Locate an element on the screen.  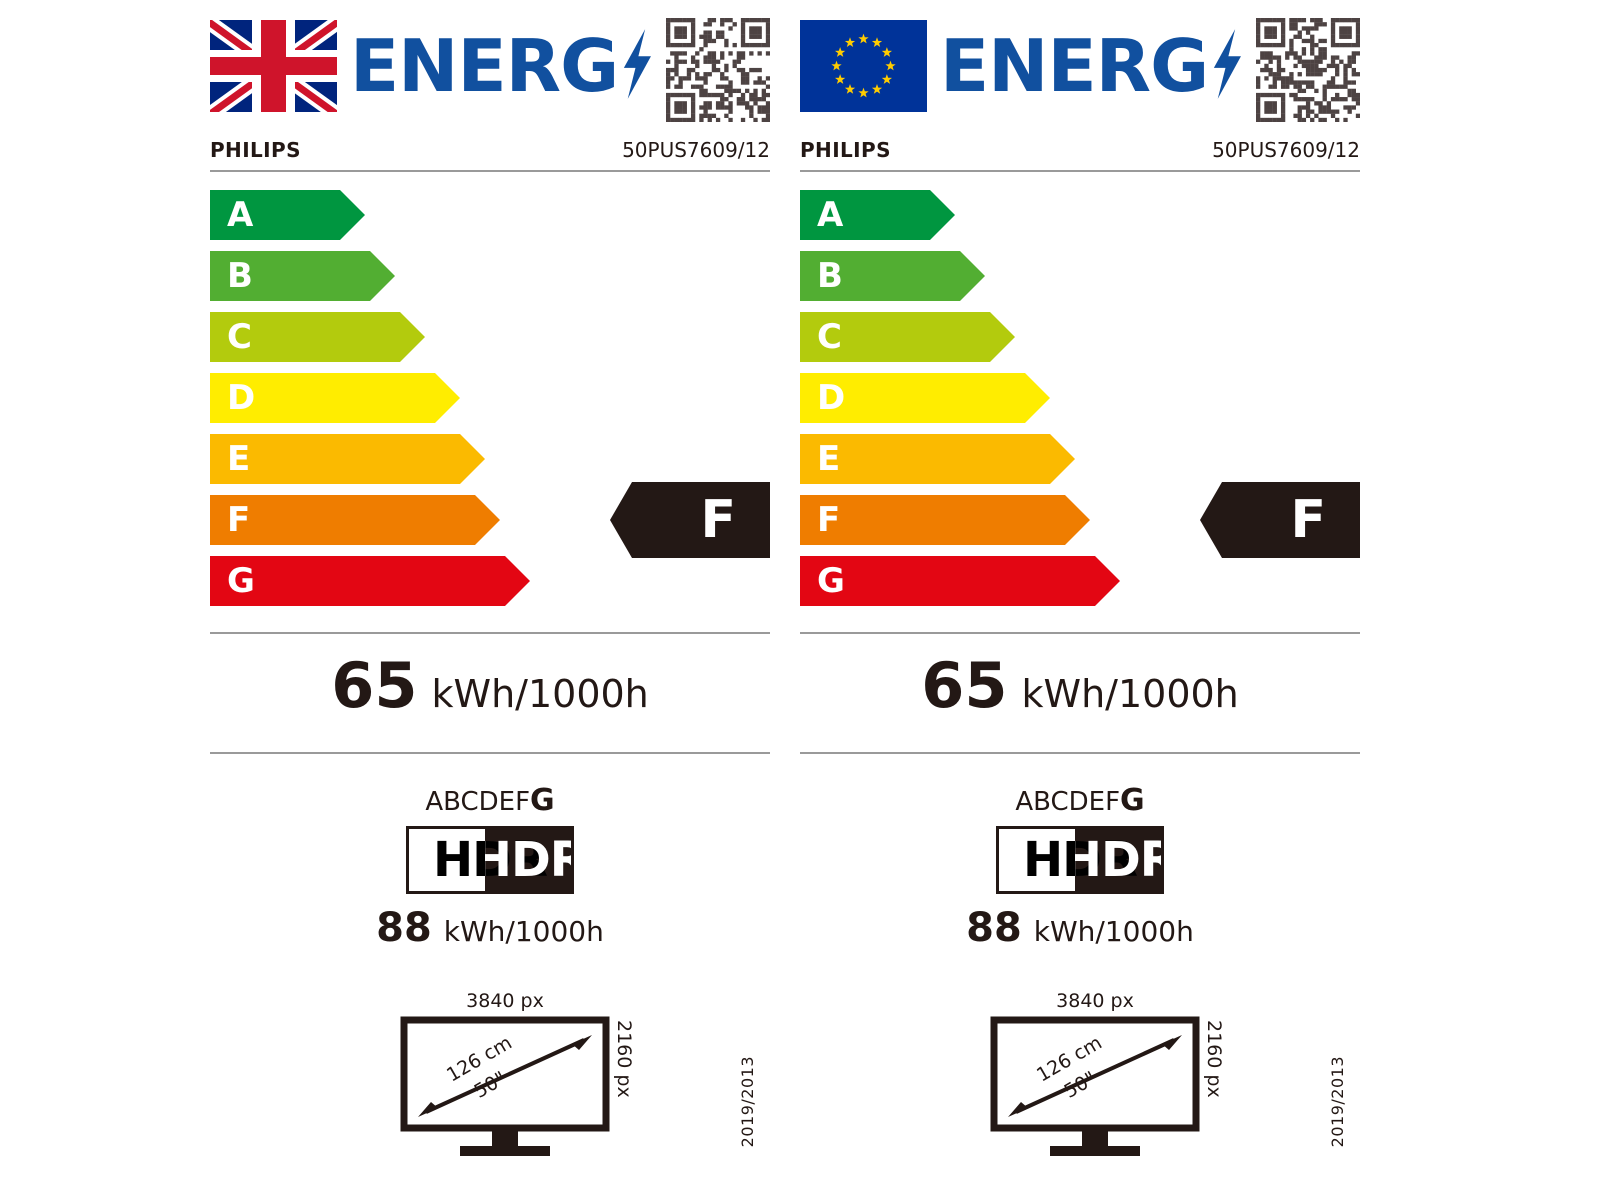
hdr-logo-text-light: HDR is located at coordinates (1118, 860).